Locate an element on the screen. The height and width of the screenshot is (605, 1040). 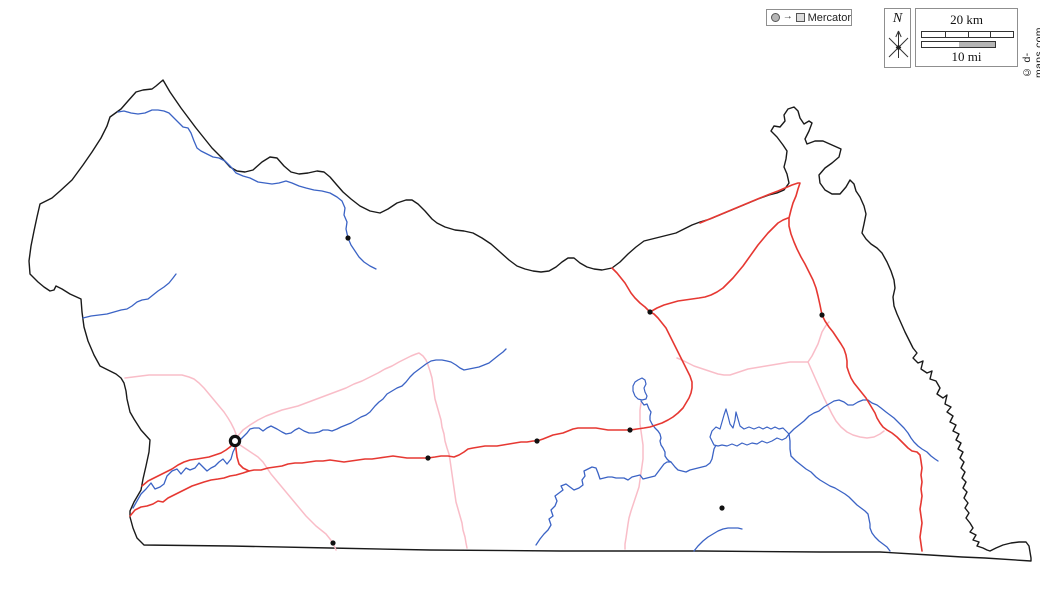
secondary-road-east-link is located at coordinates (742, 366).